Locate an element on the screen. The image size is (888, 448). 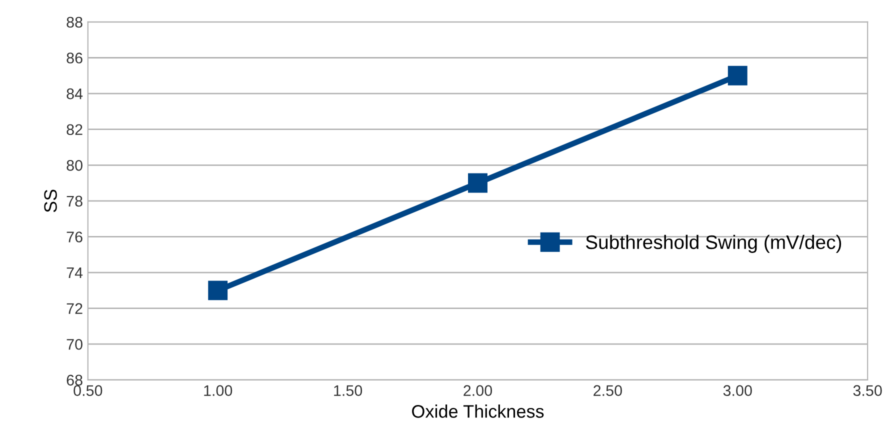
x-tick-label: 2.50 is located at coordinates (608, 390).